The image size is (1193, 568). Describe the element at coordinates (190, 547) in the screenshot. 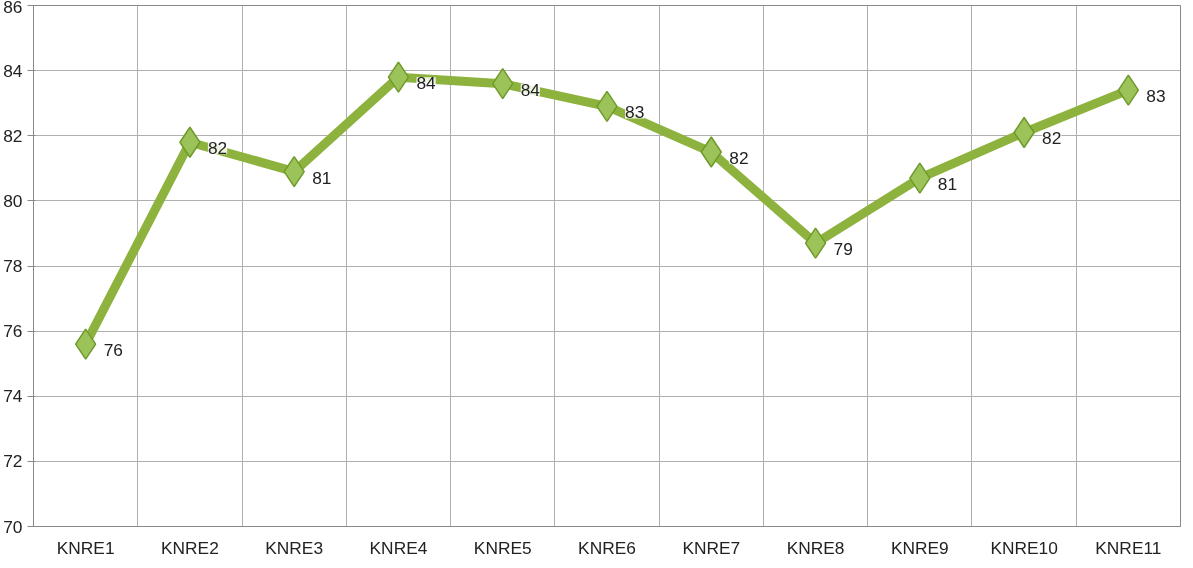

I see `x-tick-label: KNRE2` at that location.